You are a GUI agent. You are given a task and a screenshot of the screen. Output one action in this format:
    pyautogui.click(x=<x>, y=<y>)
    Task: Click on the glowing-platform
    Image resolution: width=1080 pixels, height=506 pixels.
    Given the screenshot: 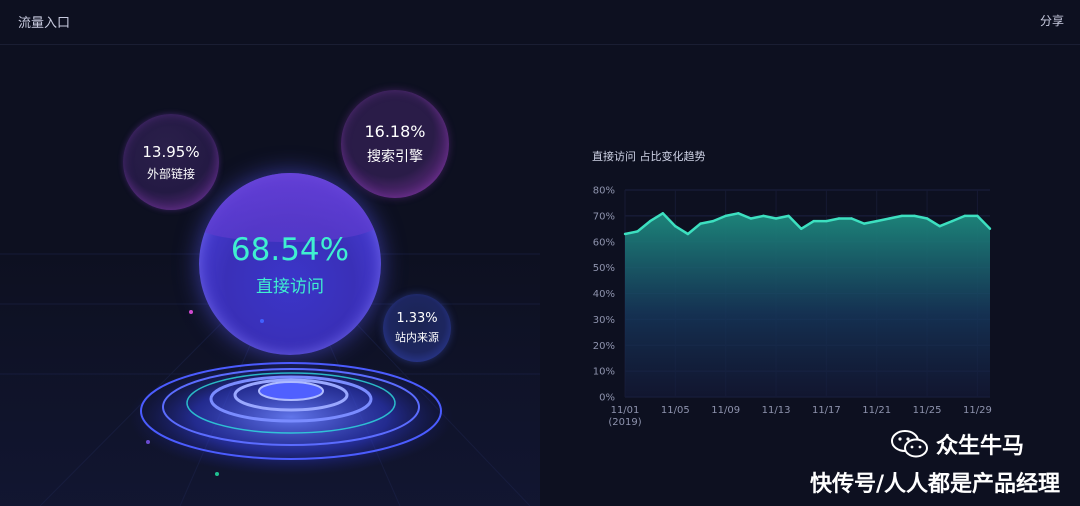 What is the action you would take?
    pyautogui.click(x=291, y=417)
    